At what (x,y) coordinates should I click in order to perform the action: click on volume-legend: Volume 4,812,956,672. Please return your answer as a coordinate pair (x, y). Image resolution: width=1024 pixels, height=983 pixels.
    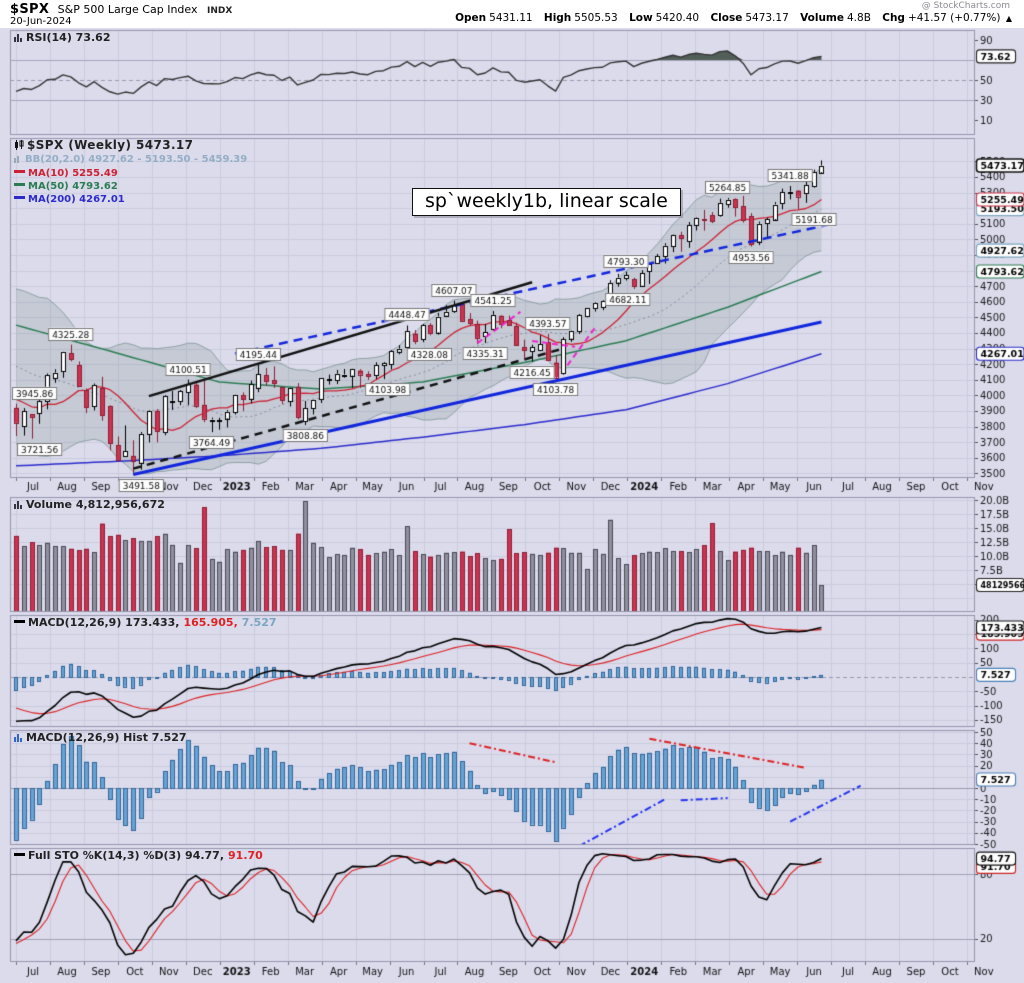
    Looking at the image, I should click on (89, 505).